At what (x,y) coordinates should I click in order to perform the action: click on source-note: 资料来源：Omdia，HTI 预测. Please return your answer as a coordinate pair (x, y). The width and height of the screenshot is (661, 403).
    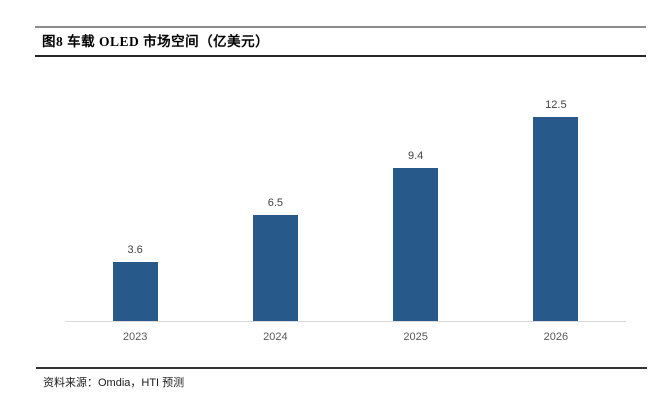
    Looking at the image, I should click on (113, 382).